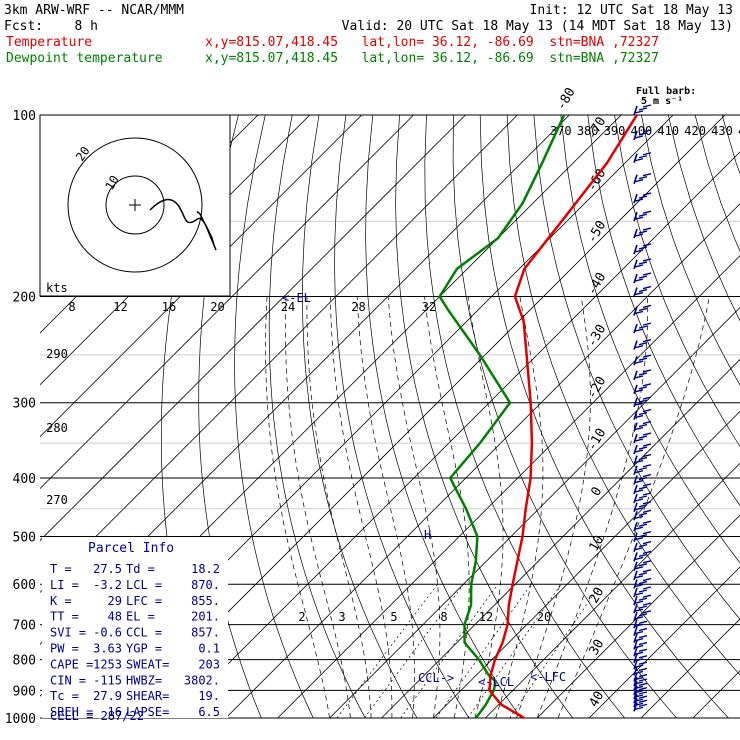  I want to click on parcel-info-cell: 19., so click(209, 696).